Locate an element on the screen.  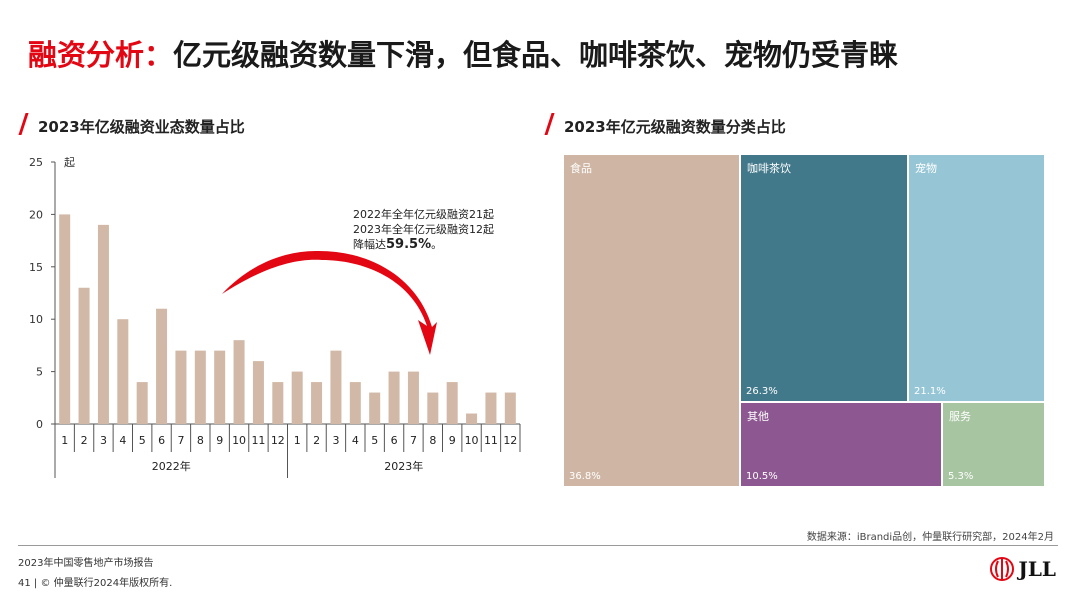
x-group-label: 2023年 is located at coordinates (403, 466).